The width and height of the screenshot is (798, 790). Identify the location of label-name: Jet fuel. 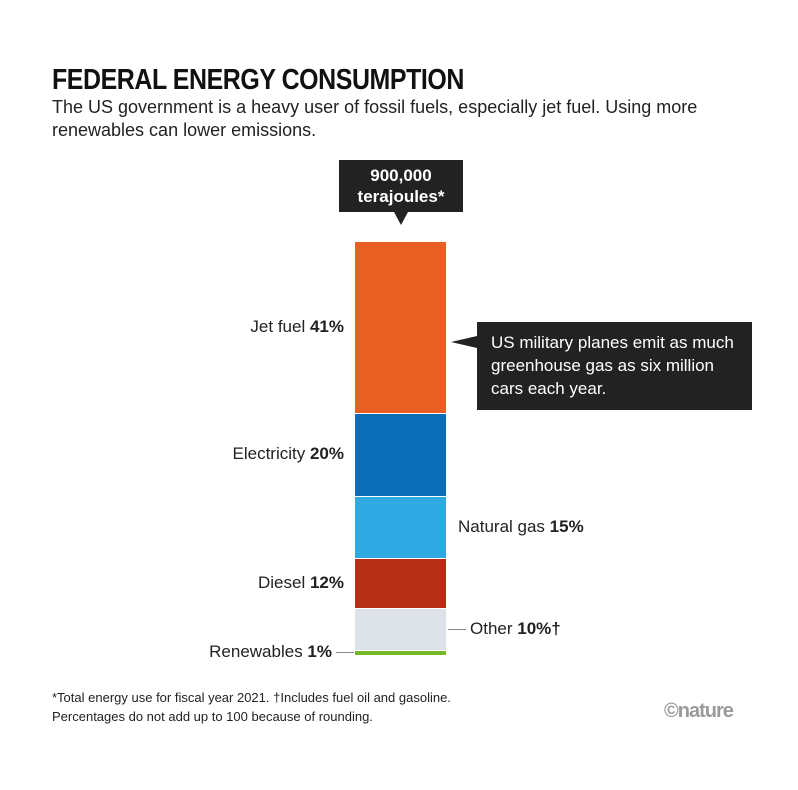
(280, 327).